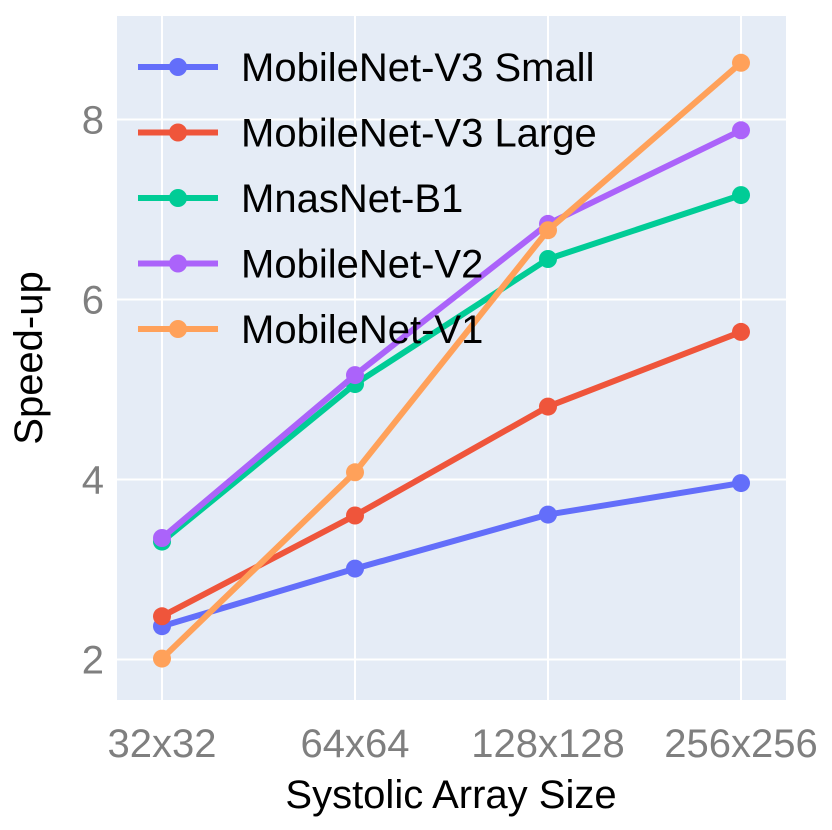 This screenshot has width=832, height=830. What do you see at coordinates (93, 661) in the screenshot?
I see `y-tick-label: 2` at bounding box center [93, 661].